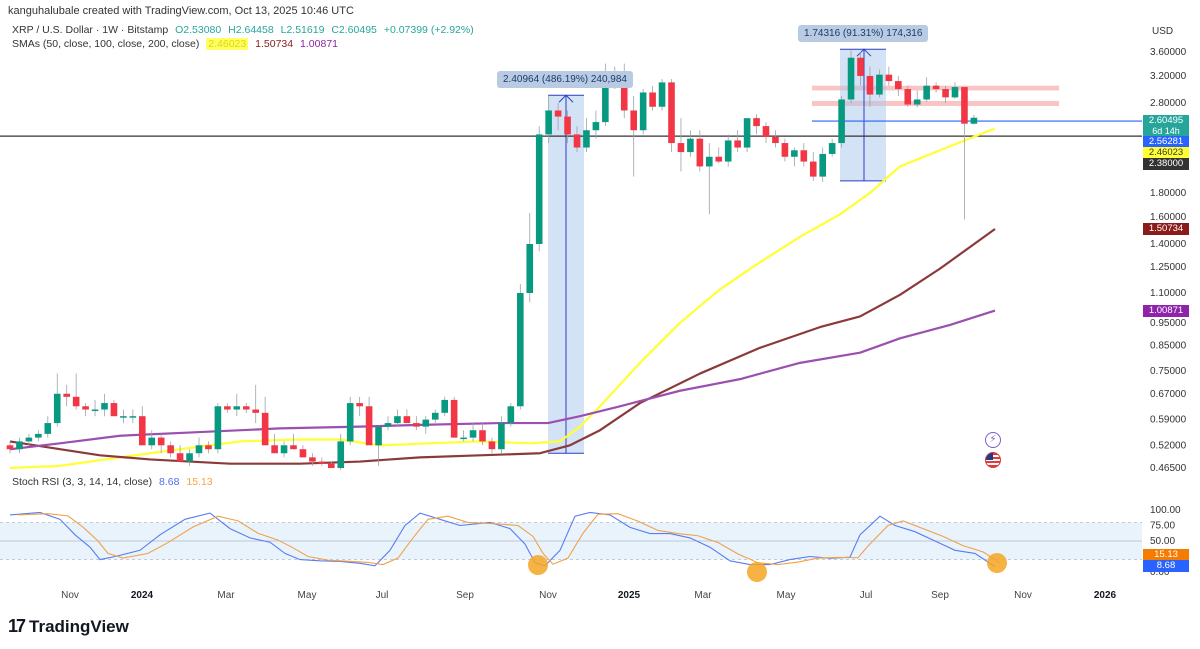 The image size is (1200, 649). I want to click on svg-text: 0.67000, so click(1168, 394).